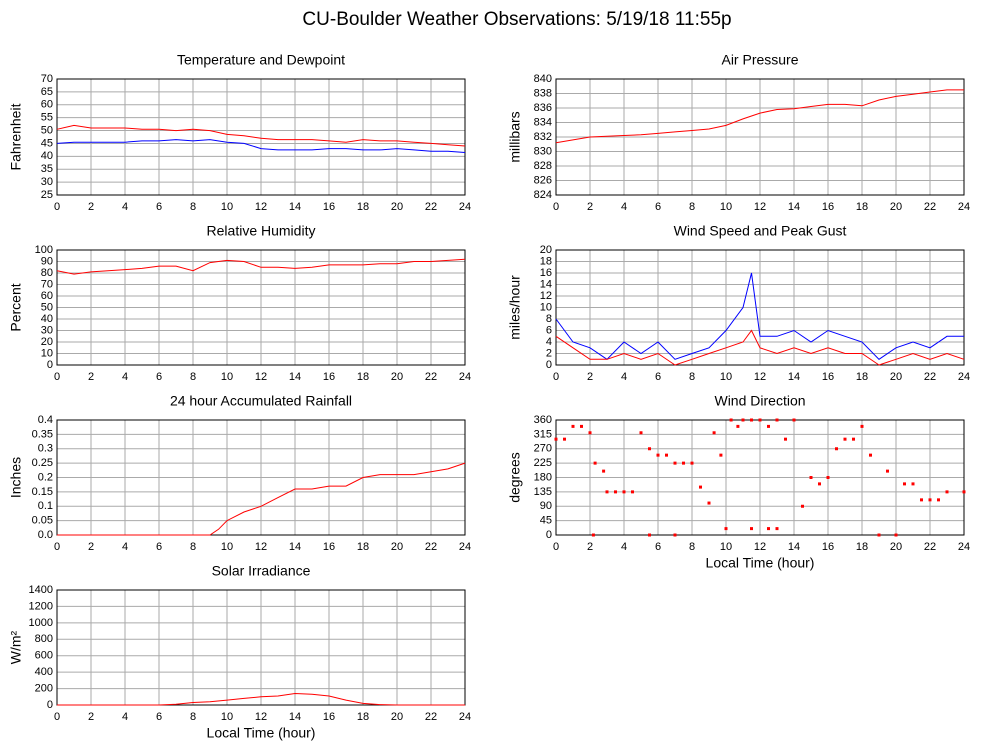  What do you see at coordinates (44, 672) in the screenshot?
I see `y-tick-label: 400` at bounding box center [44, 672].